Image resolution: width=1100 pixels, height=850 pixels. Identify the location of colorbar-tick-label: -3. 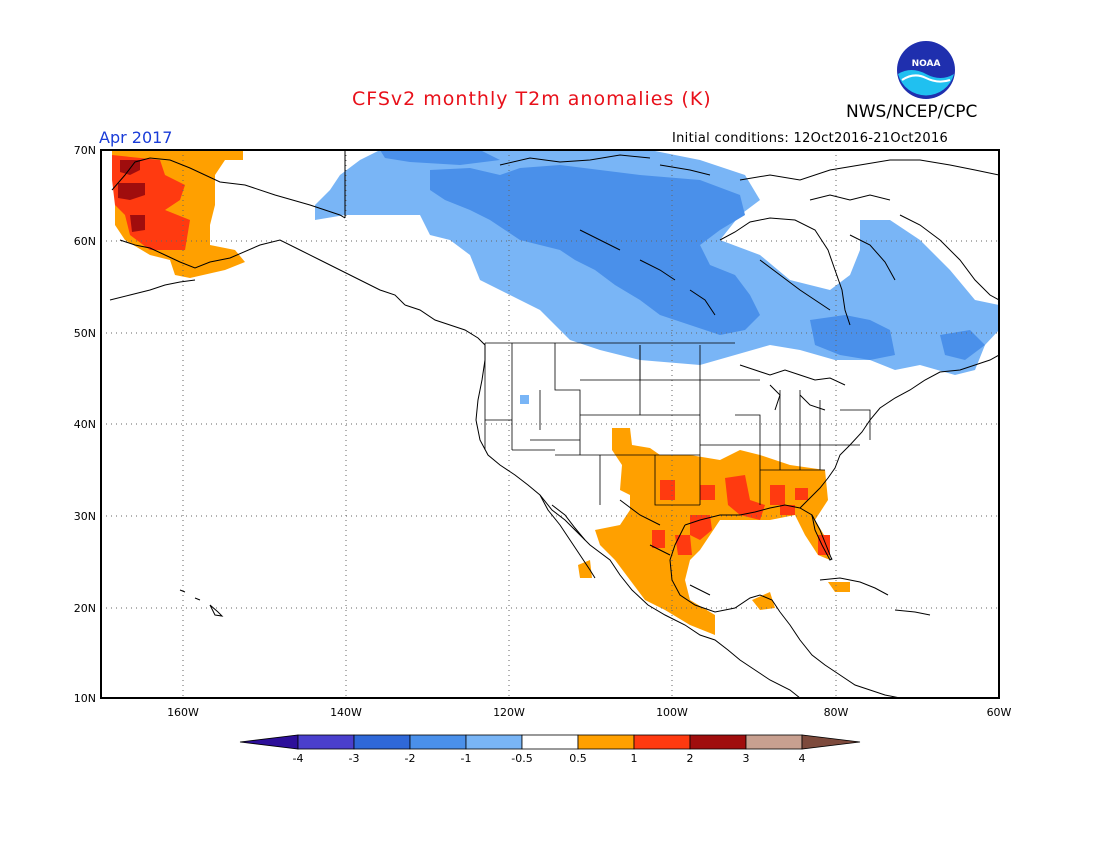
(354, 758).